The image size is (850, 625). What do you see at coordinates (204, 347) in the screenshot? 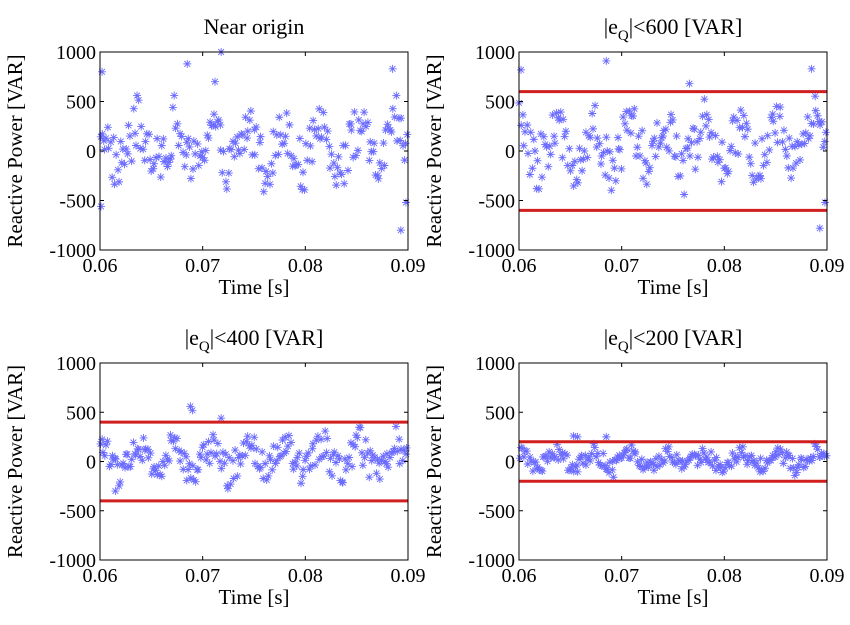
I see `title-subscript: Q` at bounding box center [204, 347].